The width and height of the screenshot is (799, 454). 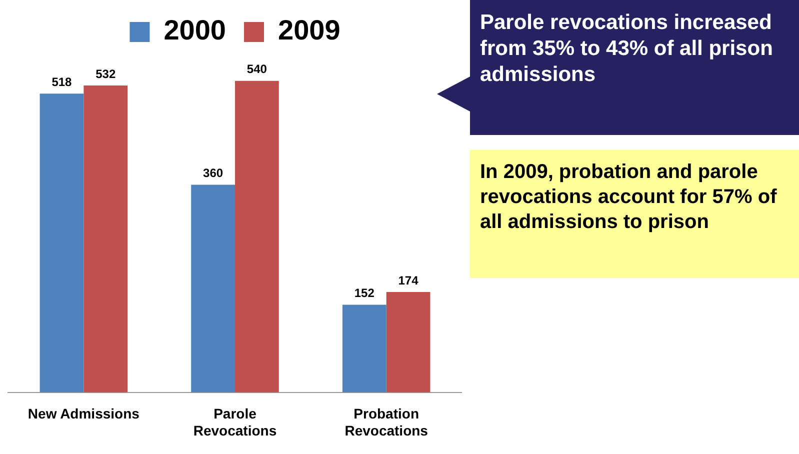 What do you see at coordinates (235, 422) in the screenshot?
I see `x-tick-label: Parole Revocations` at bounding box center [235, 422].